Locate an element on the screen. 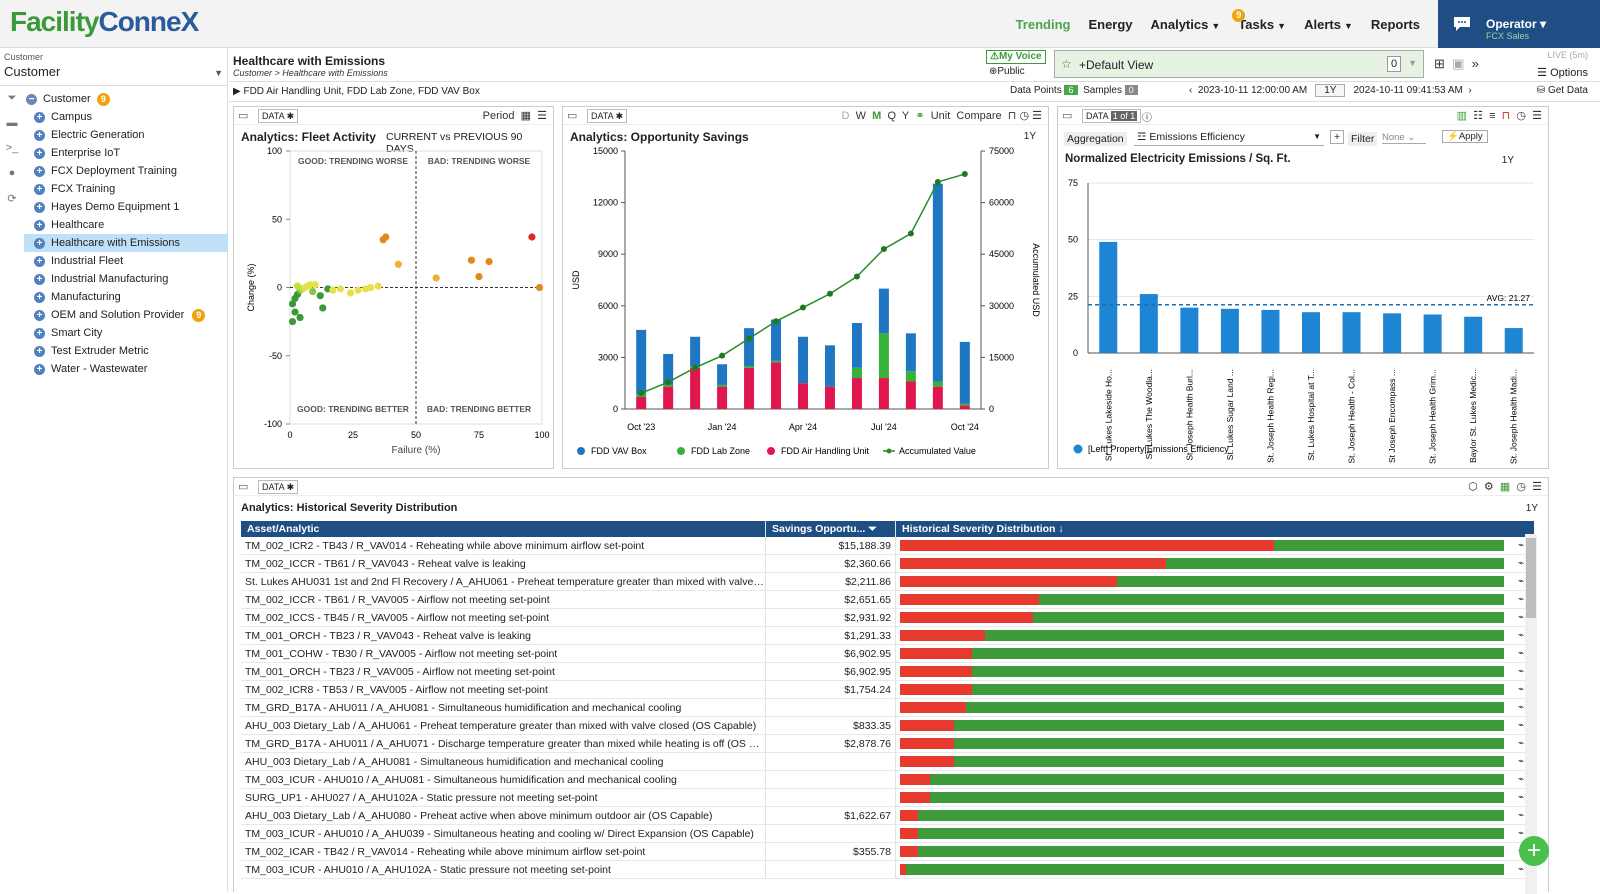 The height and width of the screenshot is (894, 1600). list-icon: ☷ is located at coordinates (1478, 116).